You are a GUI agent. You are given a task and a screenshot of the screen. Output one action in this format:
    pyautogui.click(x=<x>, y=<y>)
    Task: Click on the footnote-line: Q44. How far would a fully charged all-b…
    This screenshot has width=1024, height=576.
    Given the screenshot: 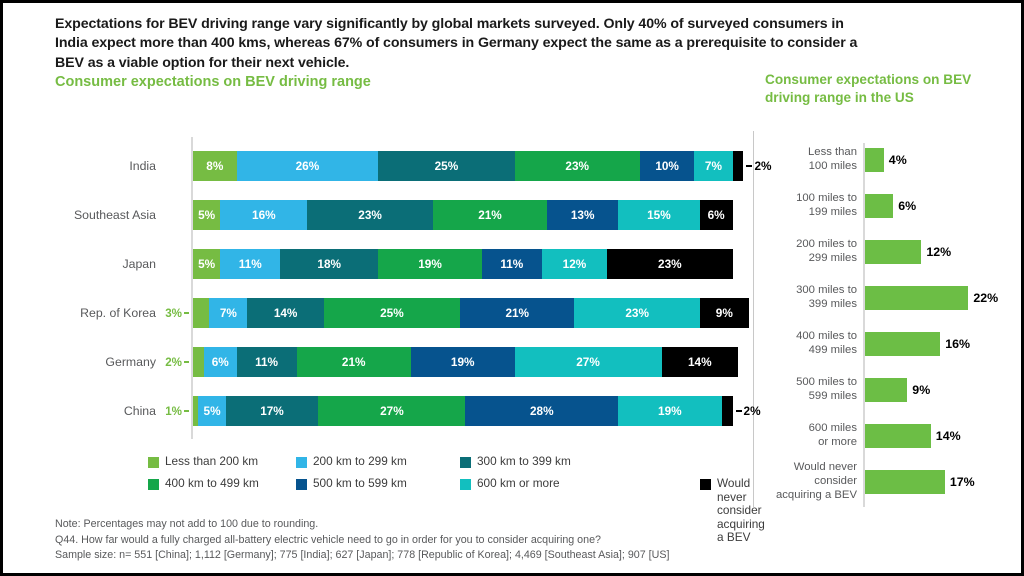 What is the action you would take?
    pyautogui.click(x=328, y=539)
    